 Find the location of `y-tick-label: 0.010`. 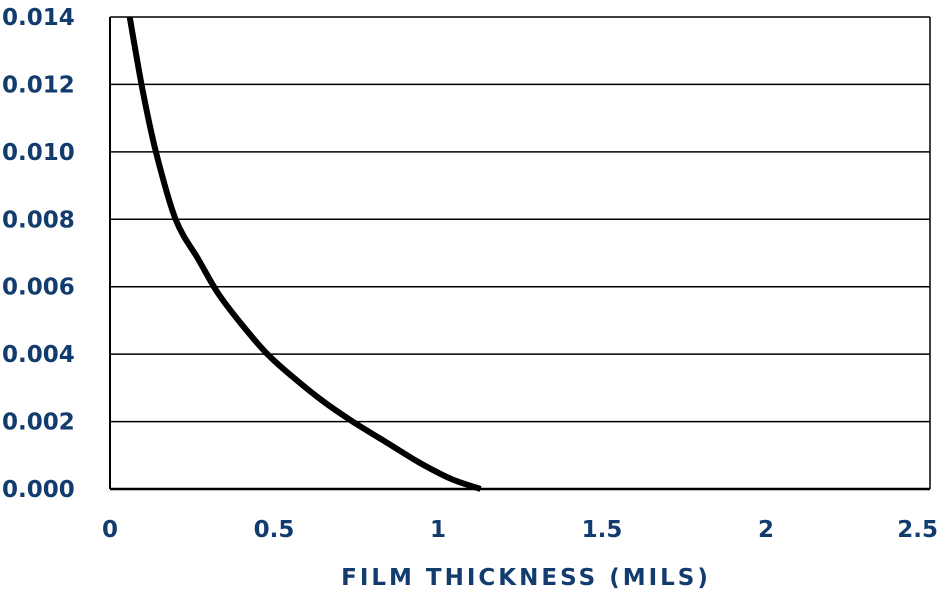

y-tick-label: 0.010 is located at coordinates (38, 153).